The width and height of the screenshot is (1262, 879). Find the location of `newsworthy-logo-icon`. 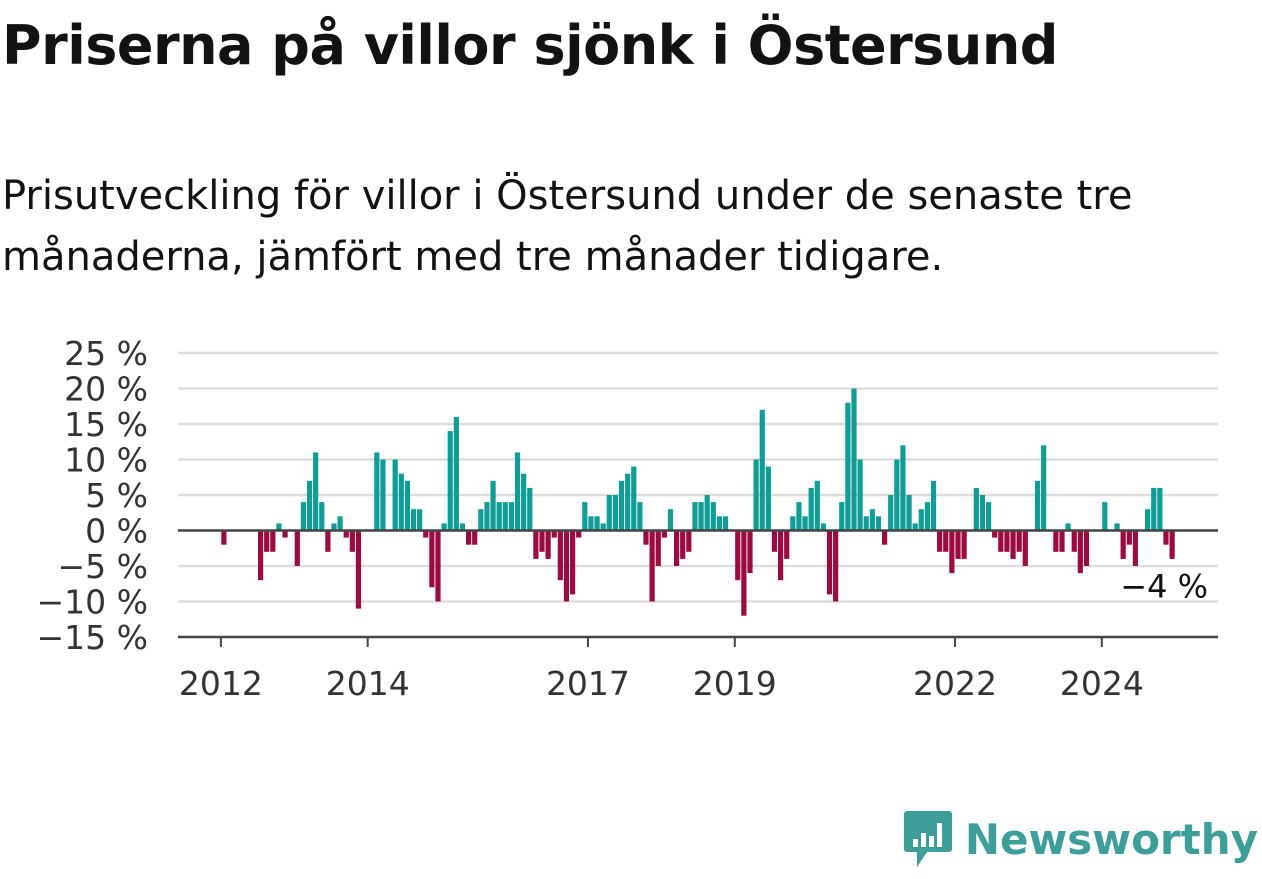

newsworthy-logo-icon is located at coordinates (927, 839).